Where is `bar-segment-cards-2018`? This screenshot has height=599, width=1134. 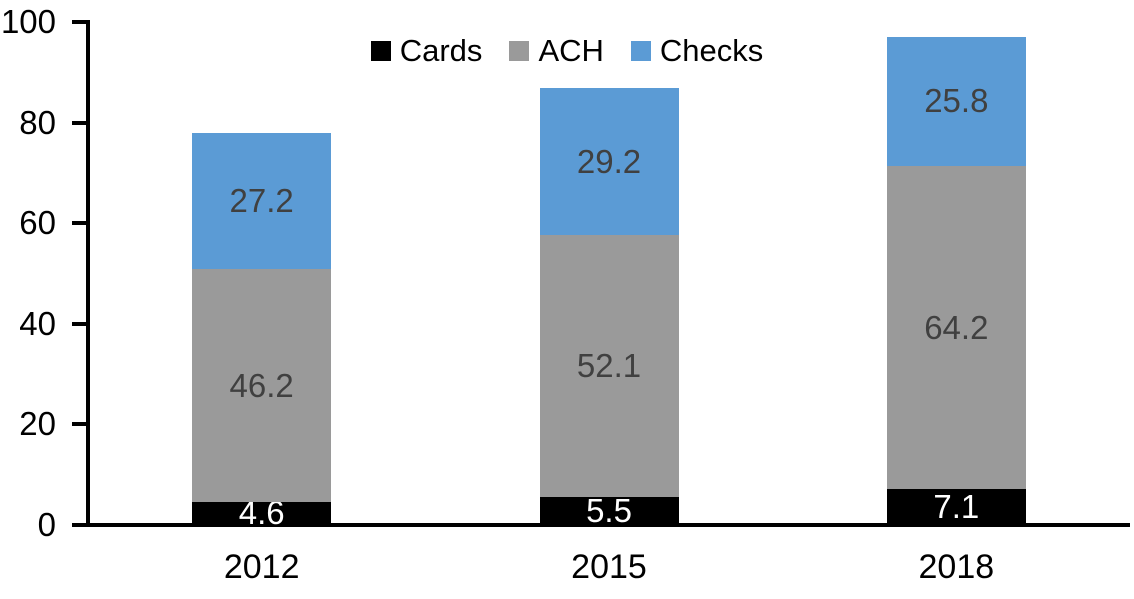 bar-segment-cards-2018 is located at coordinates (956, 507).